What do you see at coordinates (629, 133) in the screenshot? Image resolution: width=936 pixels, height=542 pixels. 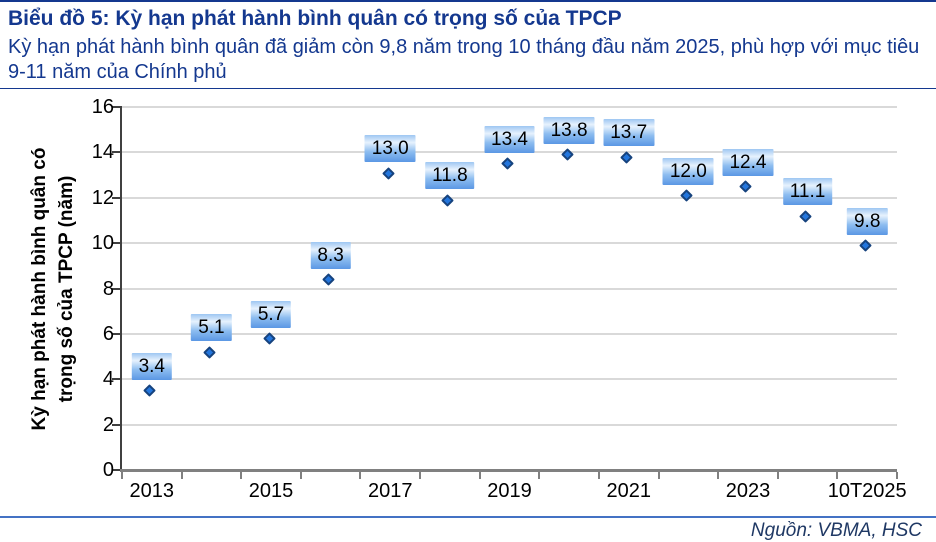 I see `data-point-label: 13.7` at bounding box center [629, 133].